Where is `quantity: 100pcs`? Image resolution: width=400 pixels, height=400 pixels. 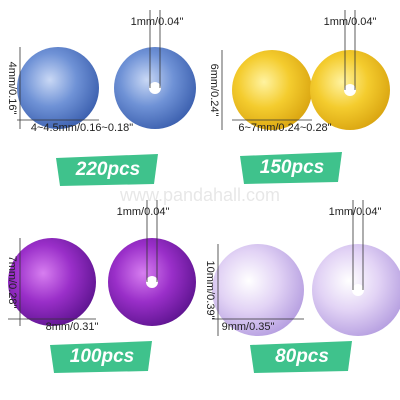 quantity: 100pcs is located at coordinates (102, 356).